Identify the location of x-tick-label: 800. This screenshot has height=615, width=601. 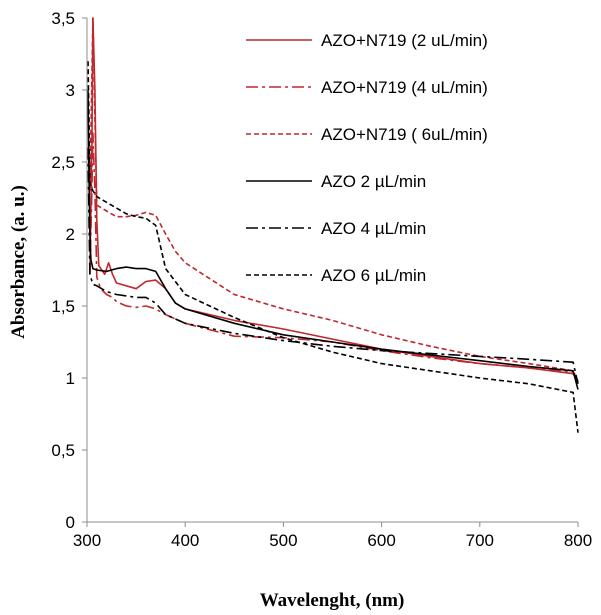
(578, 540).